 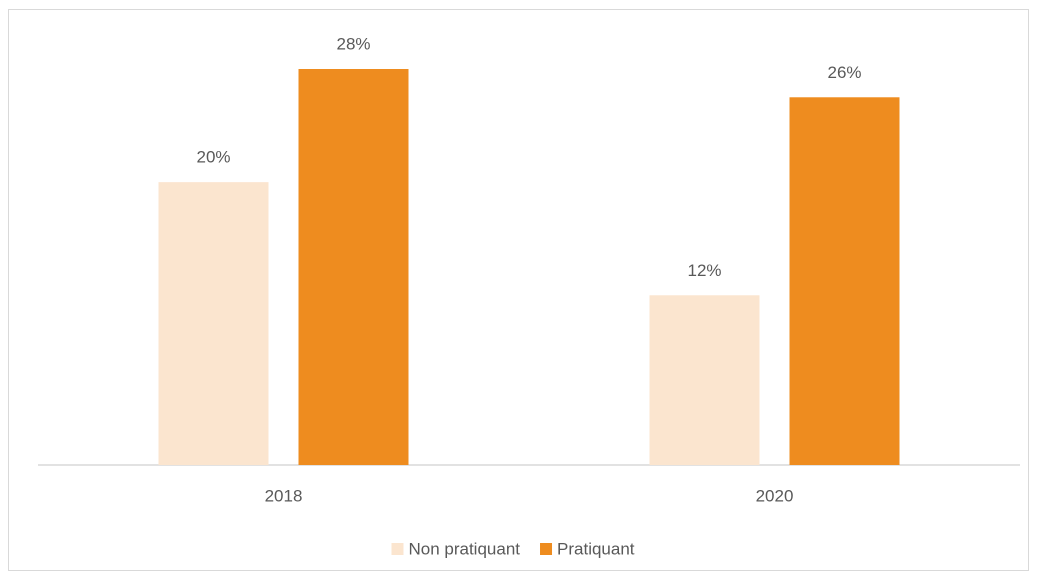 I want to click on x-tick-label: 2018, so click(x=284, y=495).